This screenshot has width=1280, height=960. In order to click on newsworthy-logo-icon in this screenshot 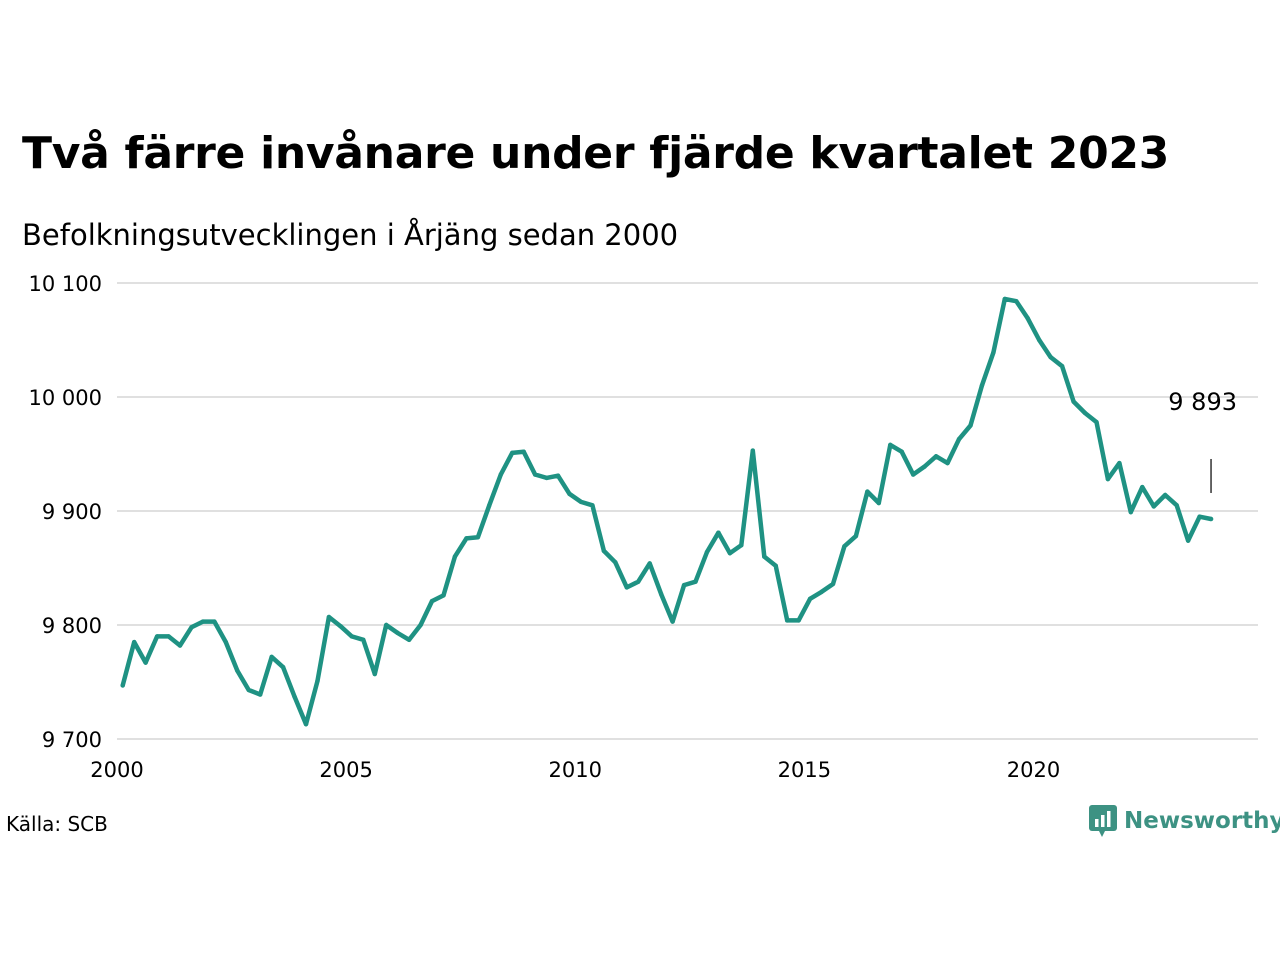, I will do `click(1103, 821)`.